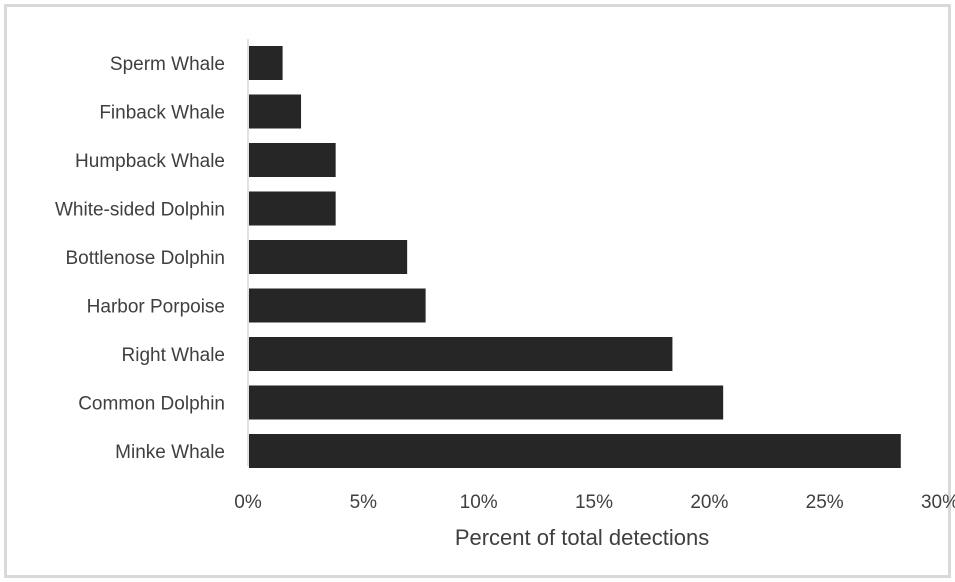  What do you see at coordinates (248, 502) in the screenshot?
I see `x-tick-label: 0%` at bounding box center [248, 502].